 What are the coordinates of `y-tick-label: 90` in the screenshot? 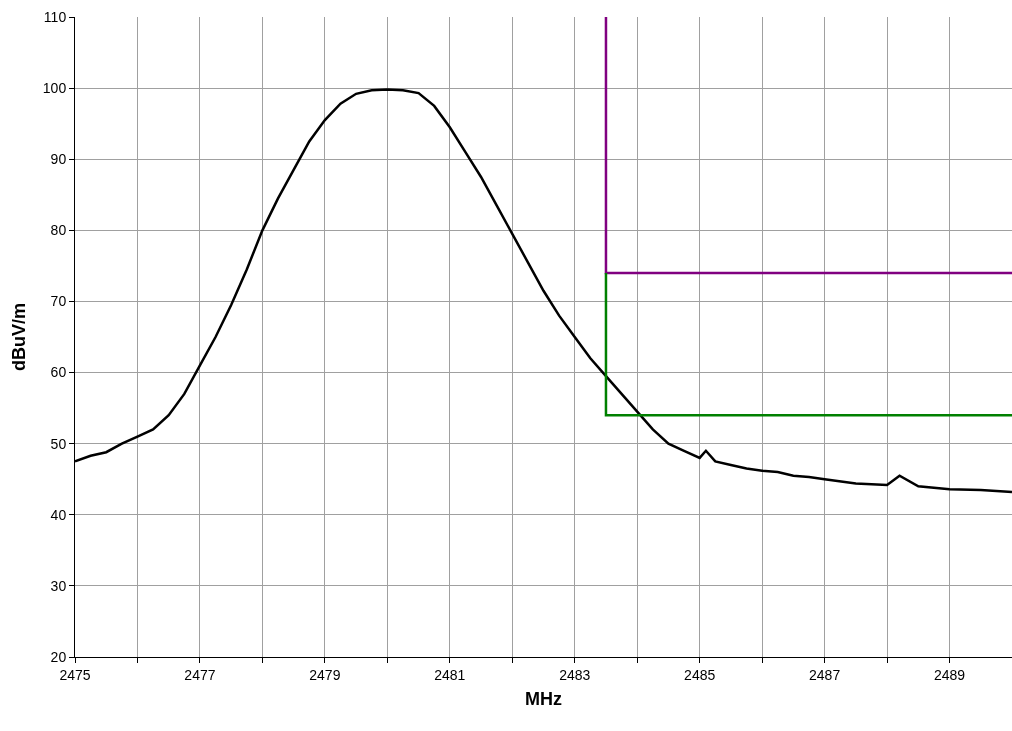 It's located at (58, 159).